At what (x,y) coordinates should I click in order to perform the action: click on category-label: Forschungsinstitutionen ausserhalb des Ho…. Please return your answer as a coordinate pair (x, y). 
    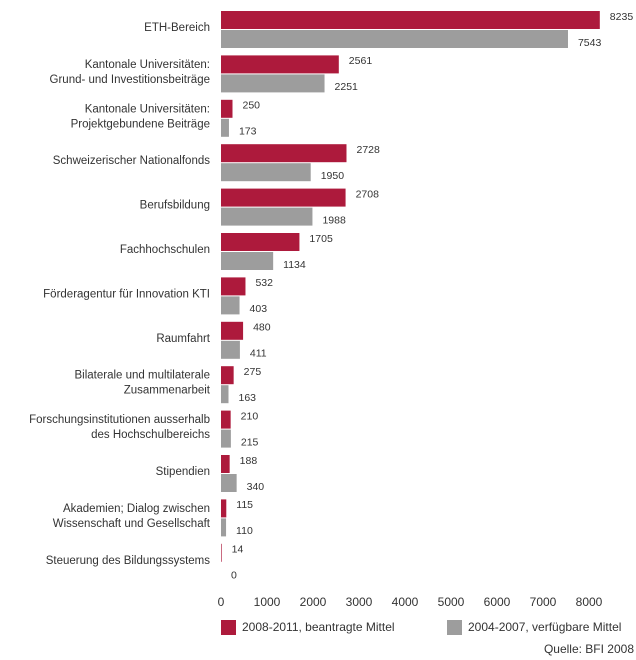
    Looking at the image, I should click on (119, 427).